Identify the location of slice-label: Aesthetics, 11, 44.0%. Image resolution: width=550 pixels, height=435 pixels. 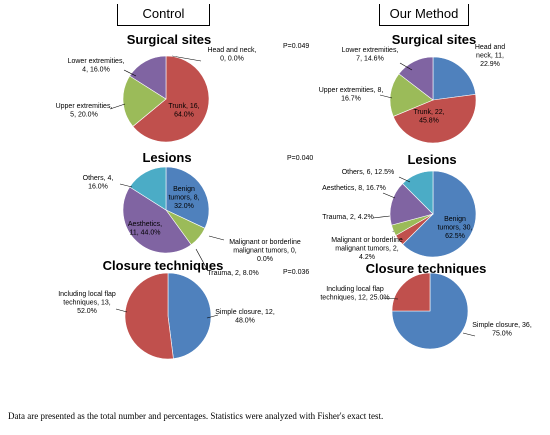
(145, 229).